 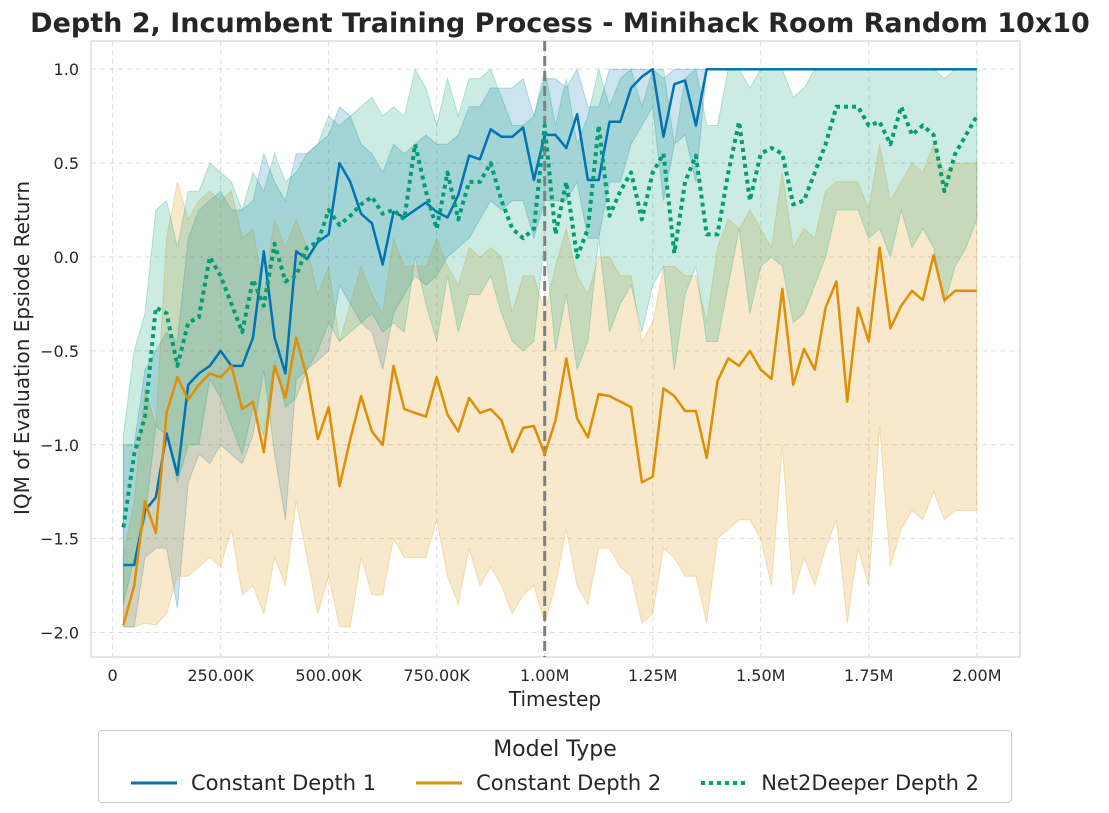 What do you see at coordinates (284, 783) in the screenshot?
I see `legend-label-constant-depth-1: Constant Depth 1` at bounding box center [284, 783].